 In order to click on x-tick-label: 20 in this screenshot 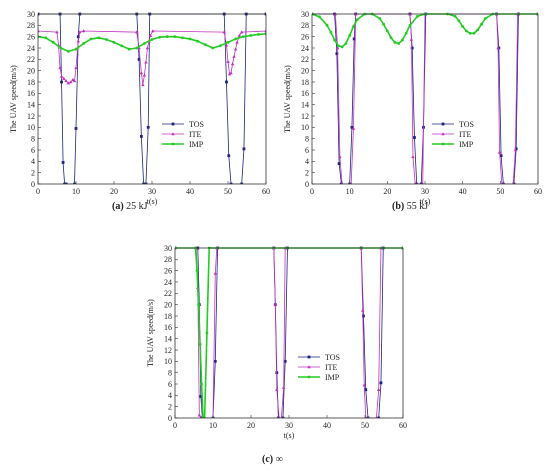, I will do `click(387, 191)`.